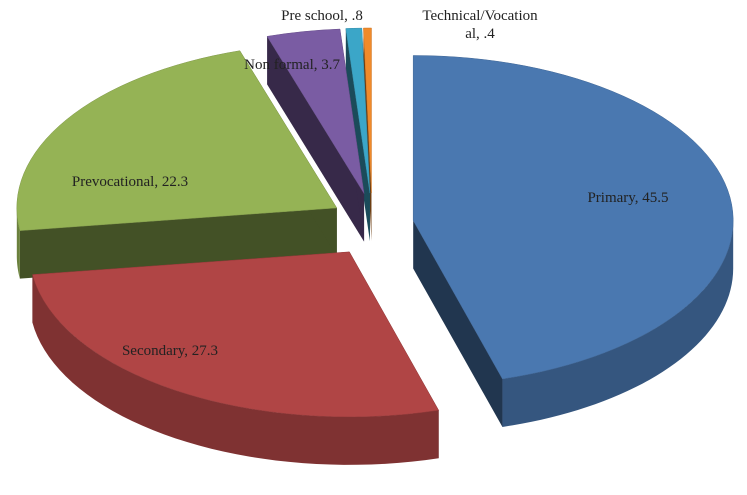  What do you see at coordinates (480, 25) in the screenshot?
I see `data-label: Technical/Vocation al, .4` at bounding box center [480, 25].